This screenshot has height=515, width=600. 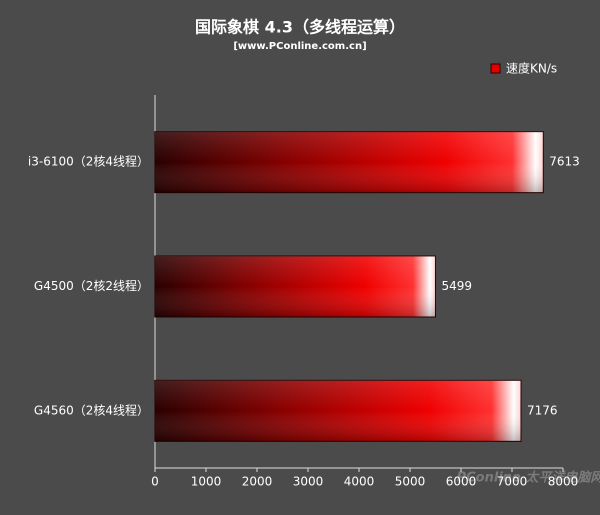 What do you see at coordinates (461, 482) in the screenshot?
I see `x-tick-label: 6000` at bounding box center [461, 482].